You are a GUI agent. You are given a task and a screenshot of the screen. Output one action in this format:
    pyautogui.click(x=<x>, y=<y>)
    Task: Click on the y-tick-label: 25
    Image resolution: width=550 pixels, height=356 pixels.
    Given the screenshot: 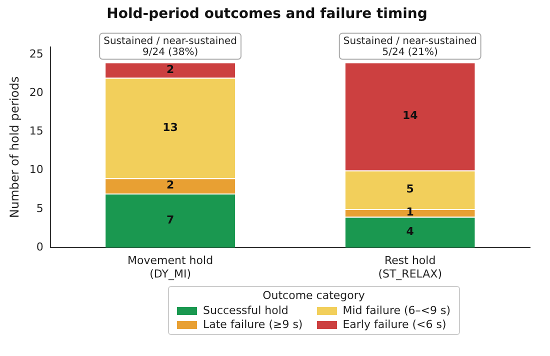 What is the action you would take?
    pyautogui.click(x=36, y=53)
    